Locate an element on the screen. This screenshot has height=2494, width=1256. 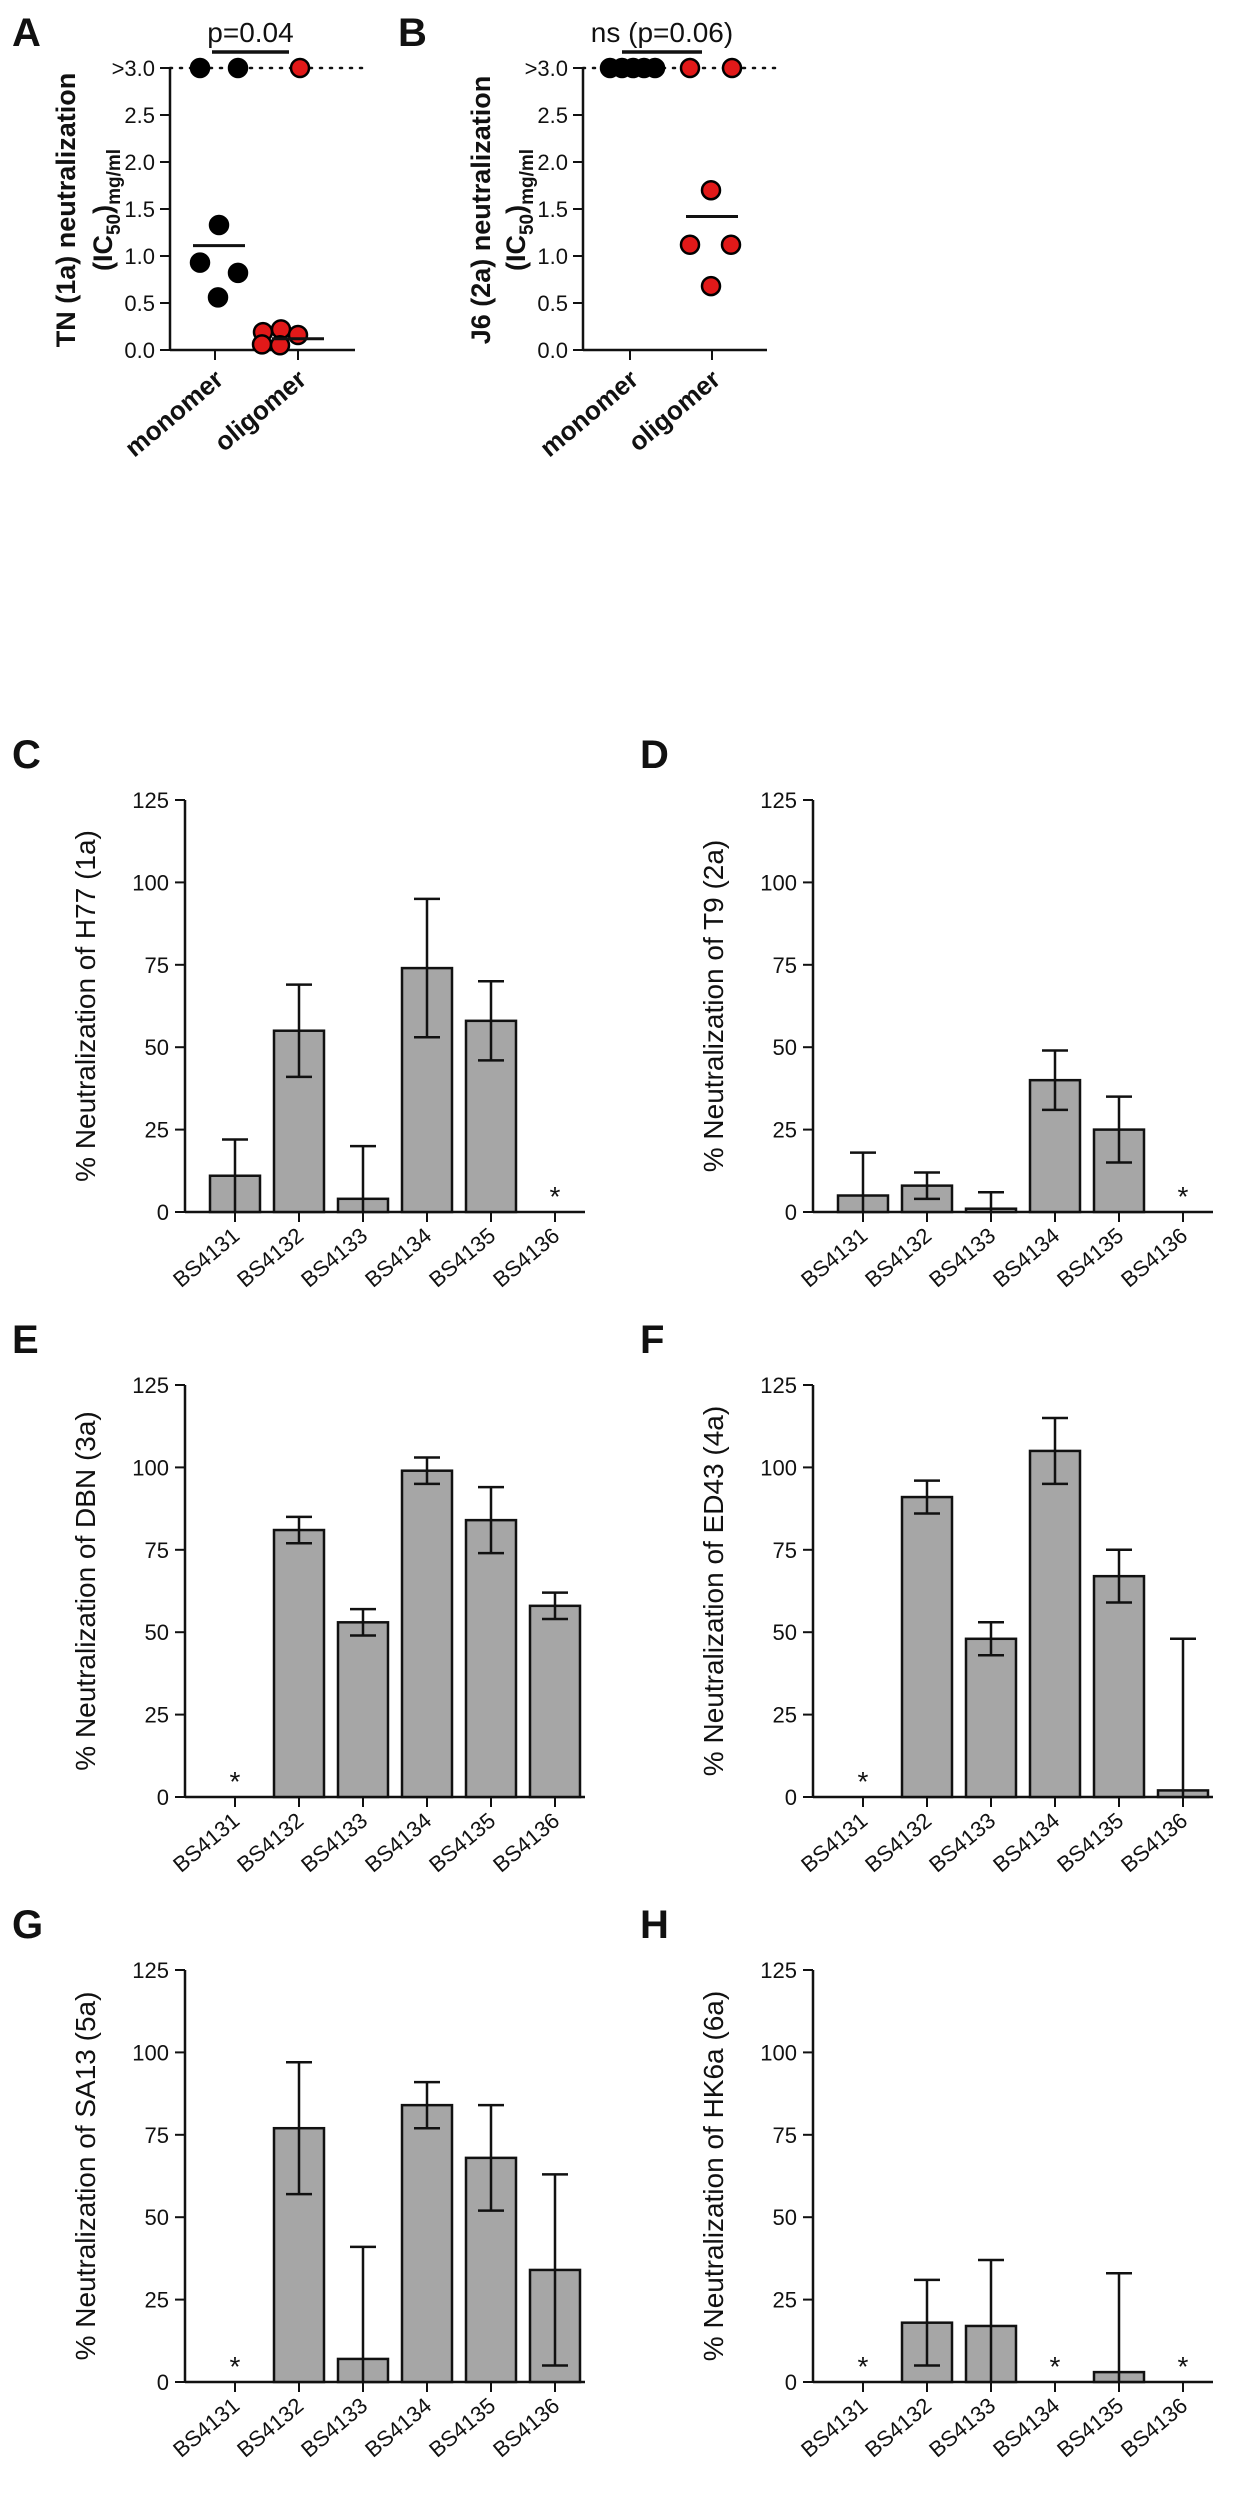
y-axis-title: % Neutralization of H77 (1a) is located at coordinates (85, 1006).